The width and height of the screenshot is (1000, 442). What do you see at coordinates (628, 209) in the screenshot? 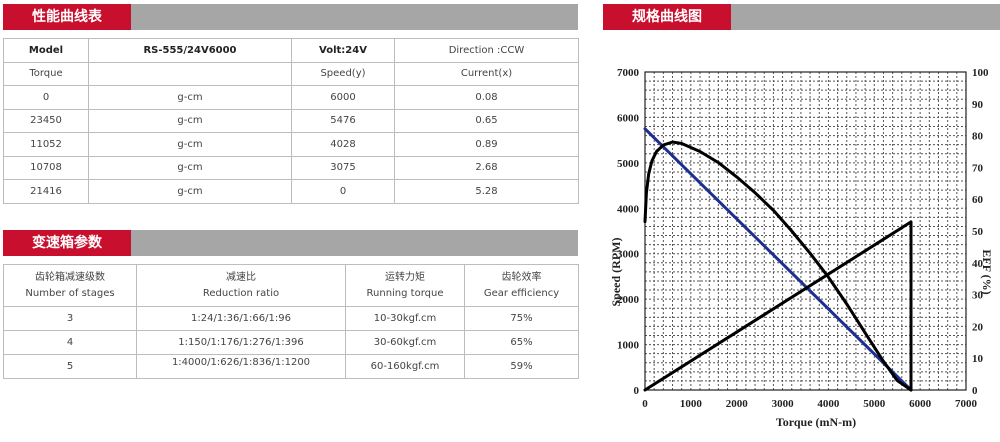
I see `y-left-tick-label: 4000` at bounding box center [628, 209].